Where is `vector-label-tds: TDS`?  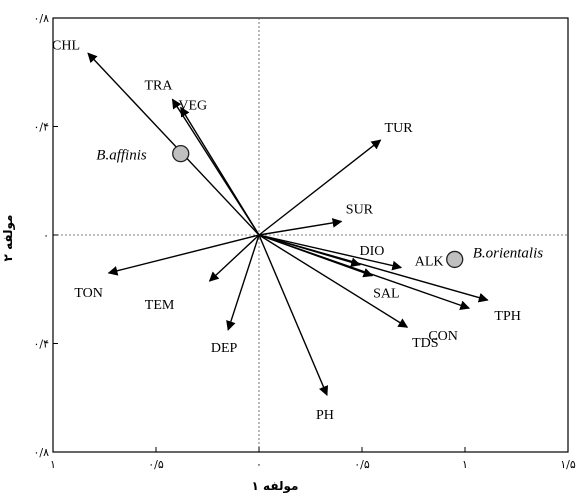
vector-label-tds: TDS is located at coordinates (425, 343).